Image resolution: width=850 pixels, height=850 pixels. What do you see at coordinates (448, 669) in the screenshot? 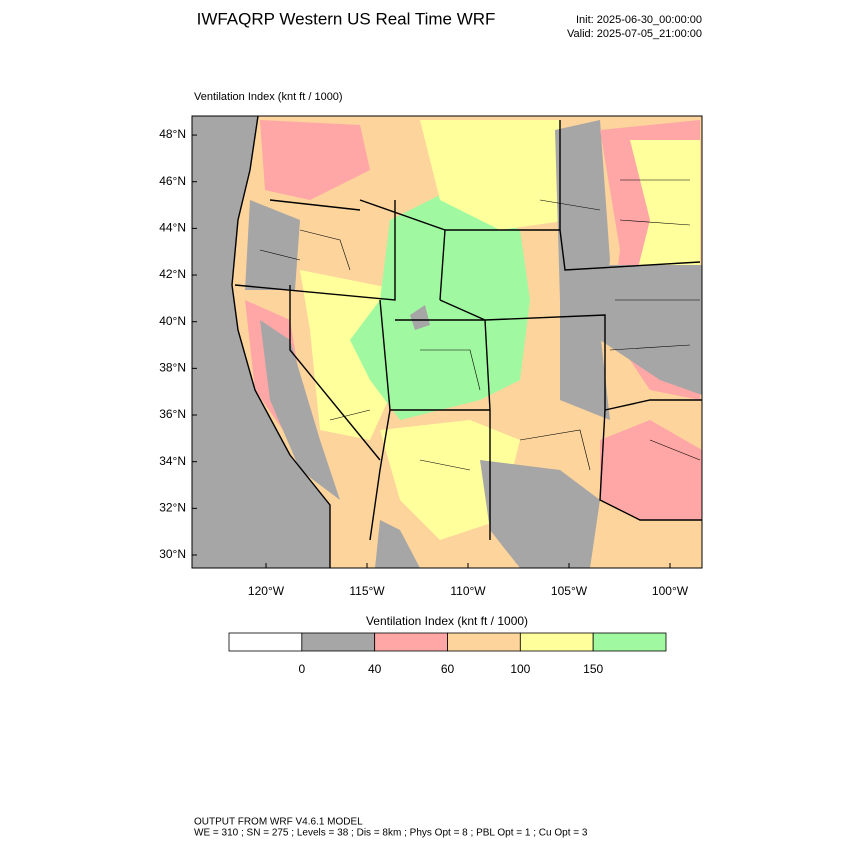
I see `colorbar-label: 60` at bounding box center [448, 669].